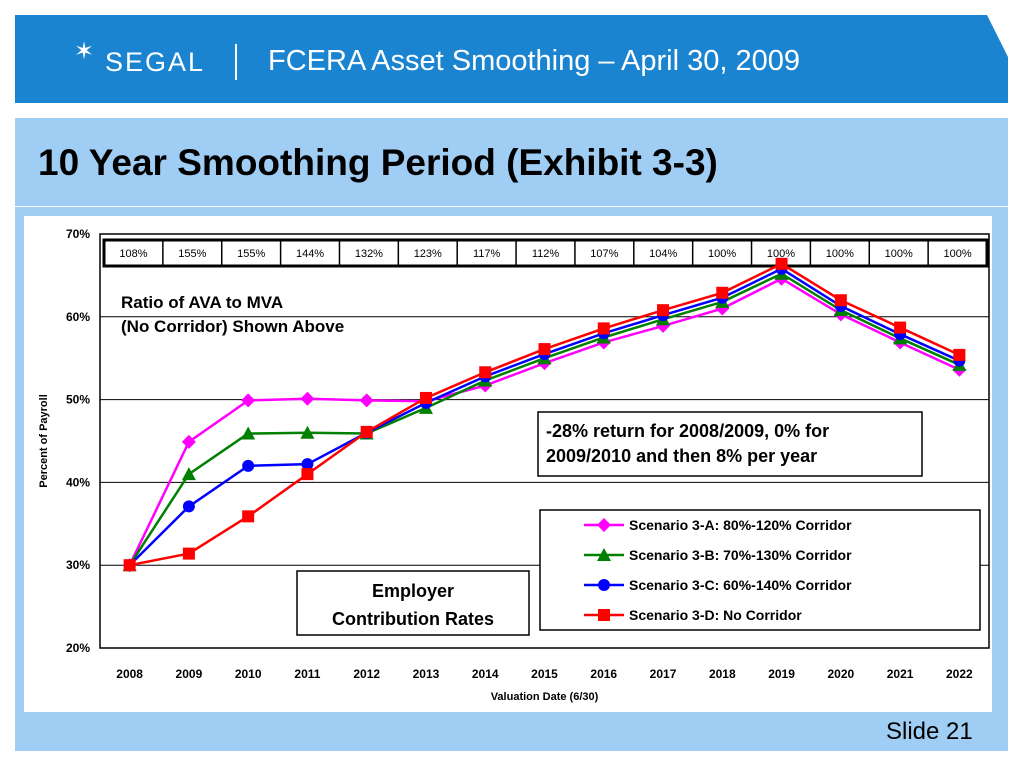 The image size is (1024, 768). I want to click on y-tick-label: 30%, so click(78, 565).